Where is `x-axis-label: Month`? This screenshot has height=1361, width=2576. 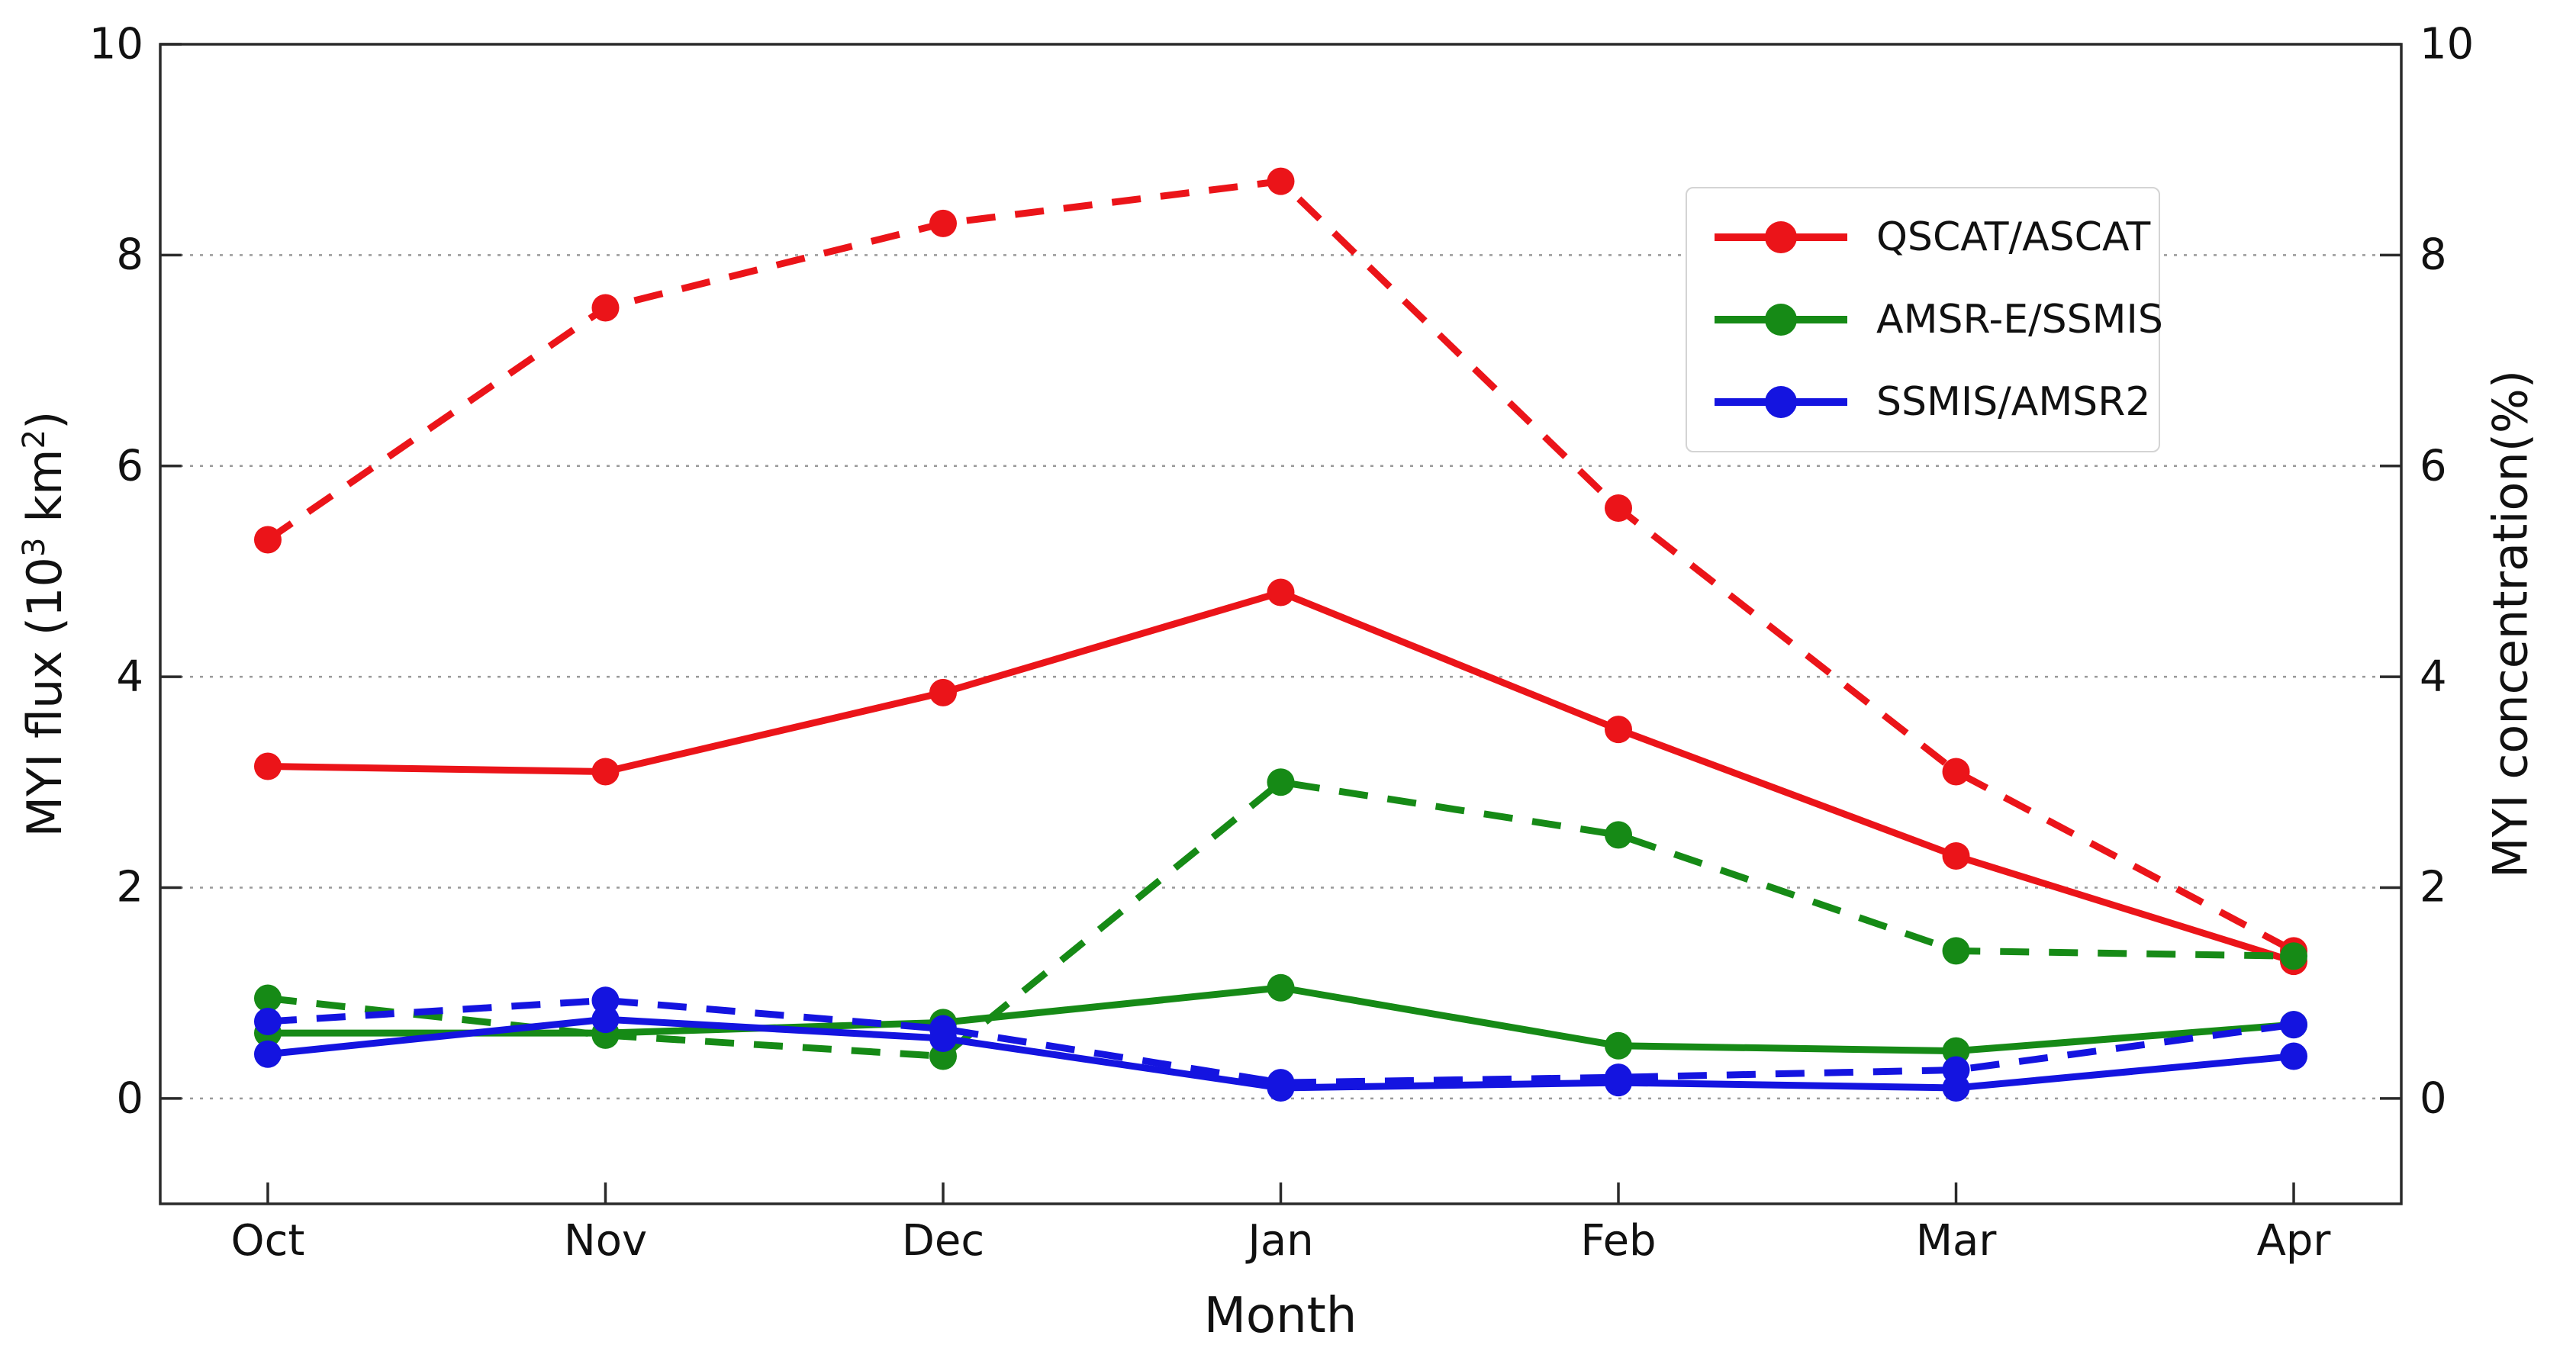
x-axis-label: Month is located at coordinates (1280, 1316).